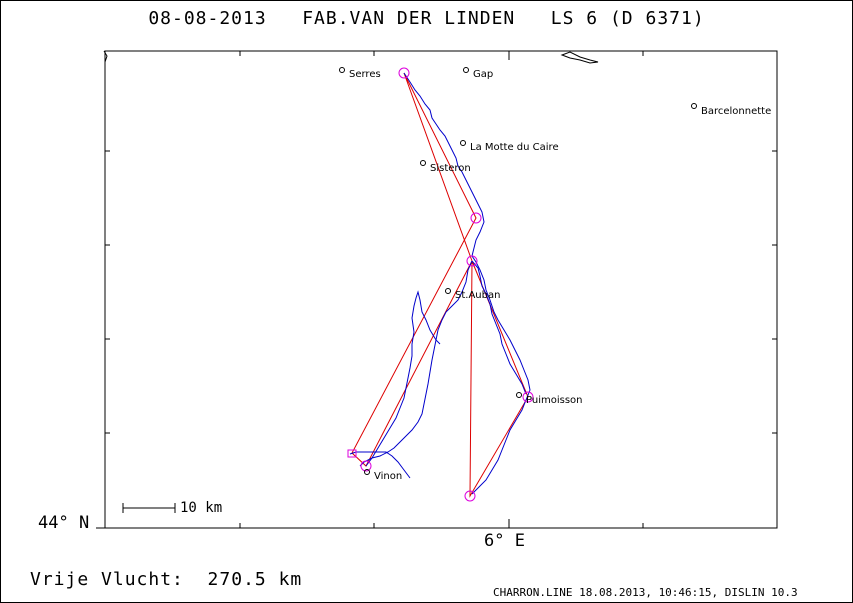 This screenshot has height=603, width=853. What do you see at coordinates (514, 147) in the screenshot?
I see `place-label-la-motte-du-caire: La Motte du Caire` at bounding box center [514, 147].